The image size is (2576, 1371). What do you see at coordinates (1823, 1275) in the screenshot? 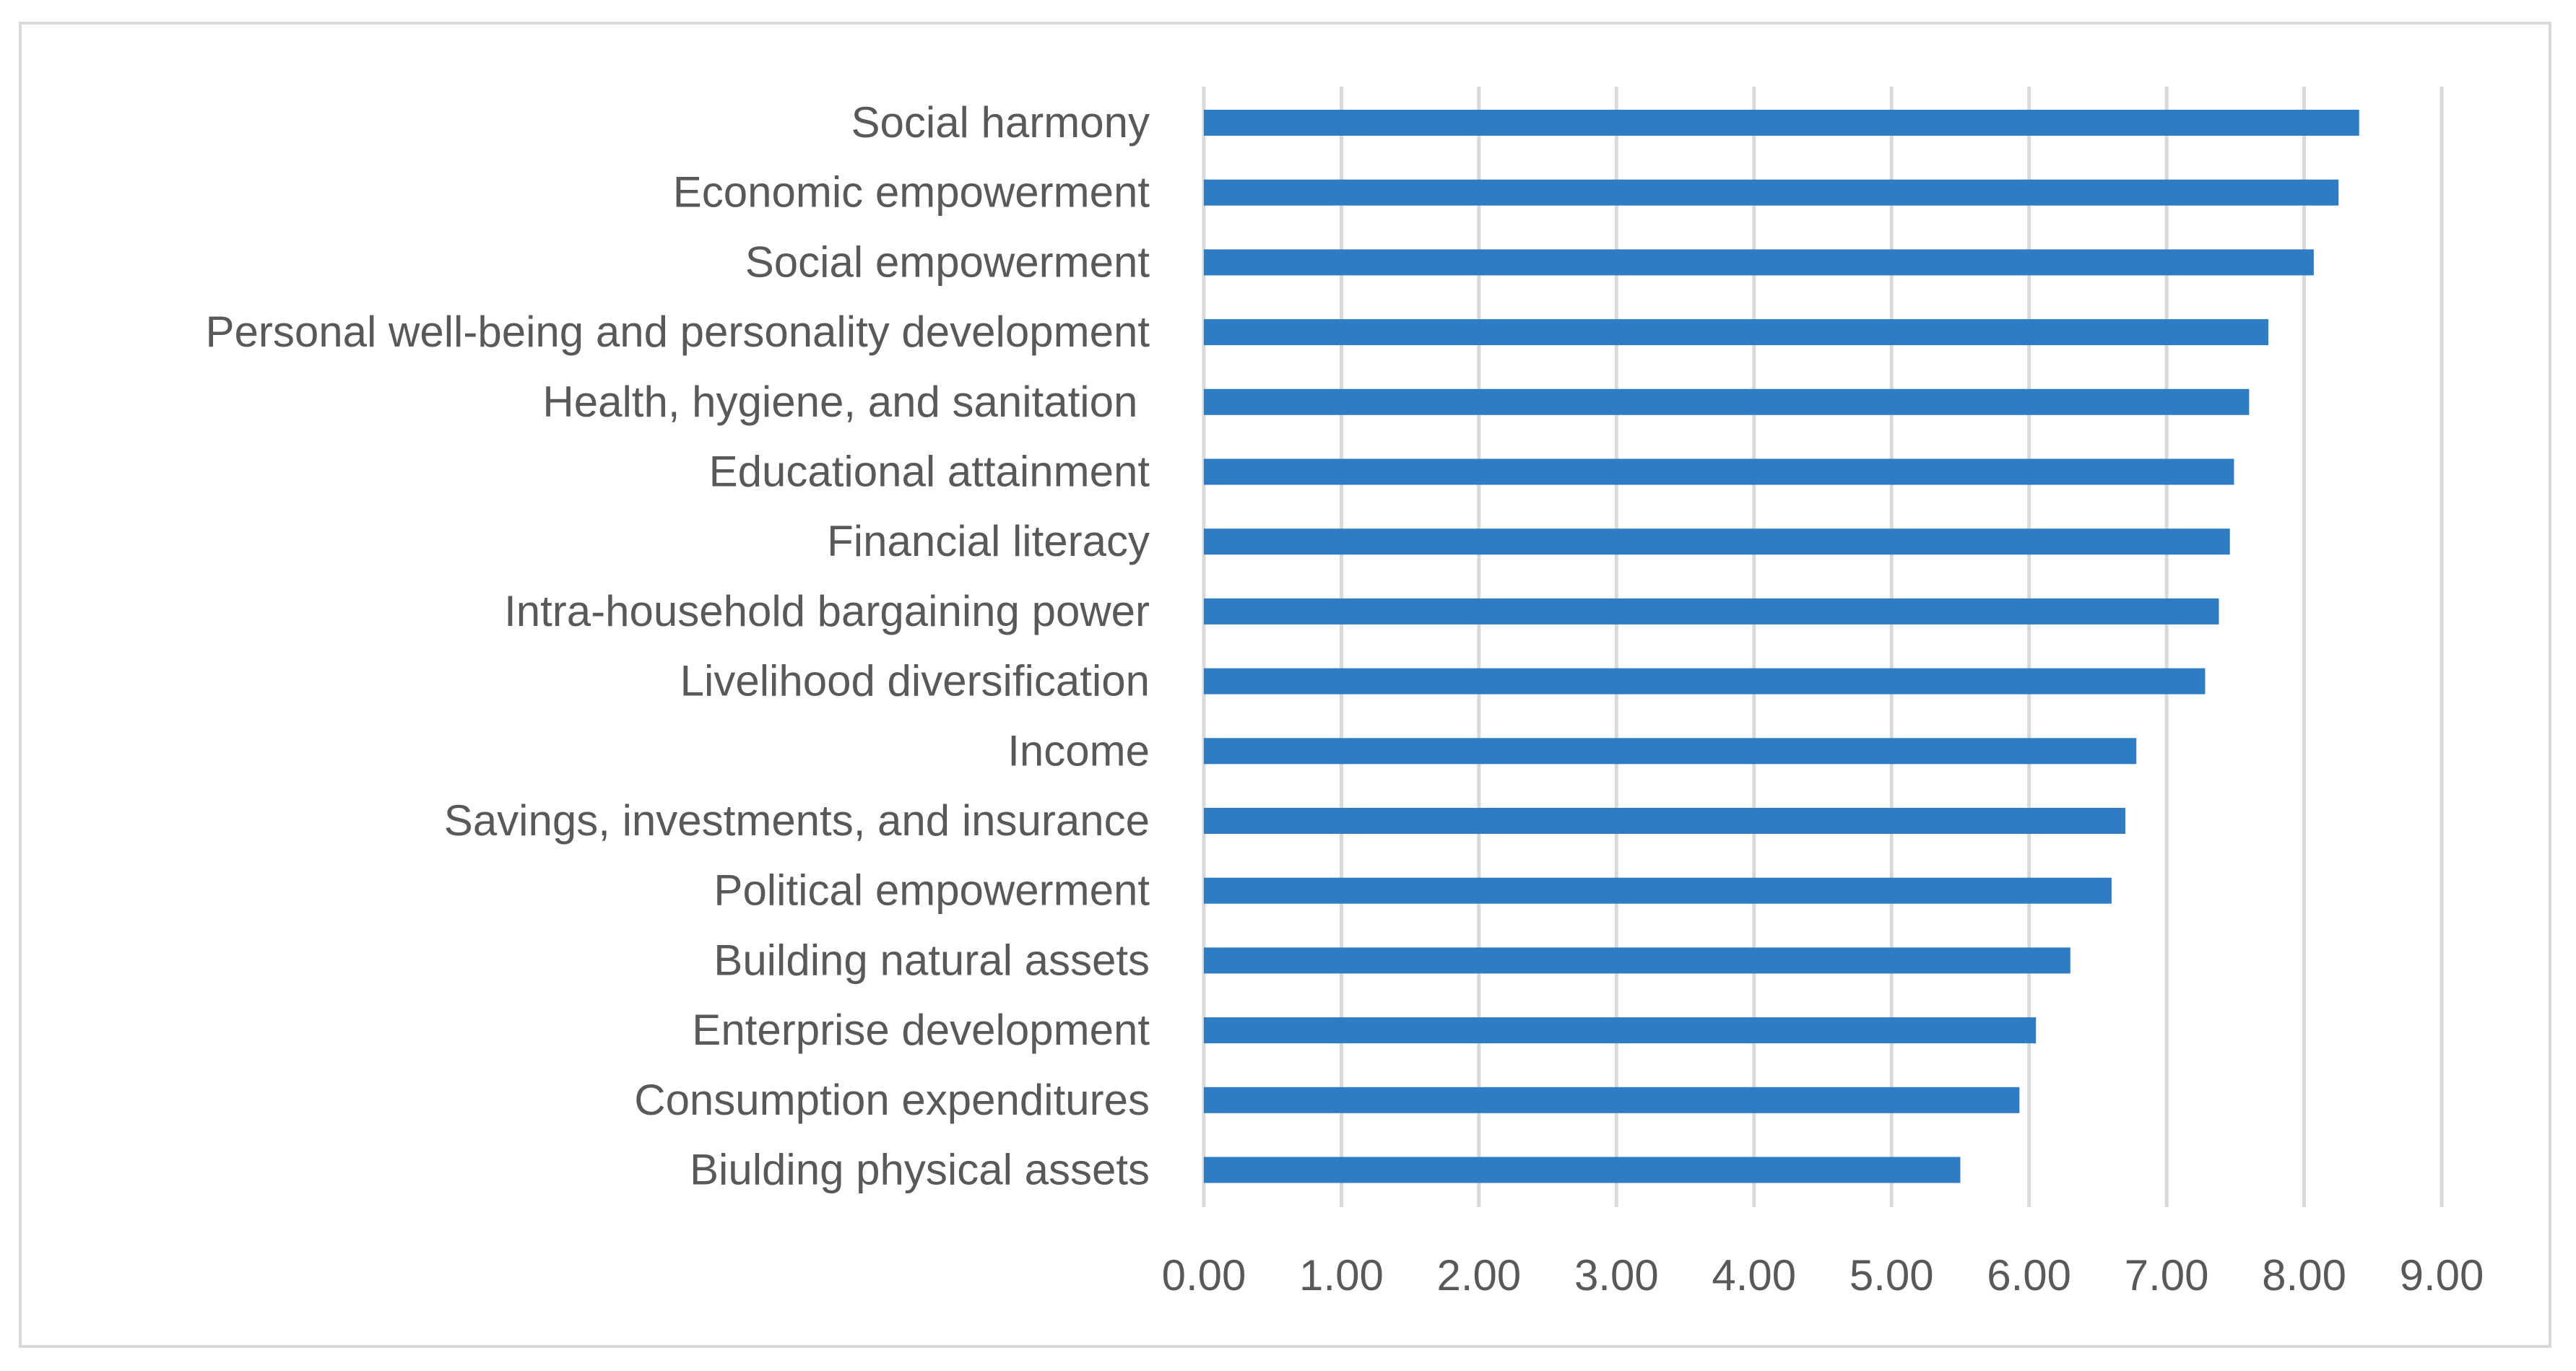
I see `x-tick-labels: 0.00 1.00 2.00 3.00 4.00 5.00 6.00 7.00 8.00 9.00` at bounding box center [1823, 1275].